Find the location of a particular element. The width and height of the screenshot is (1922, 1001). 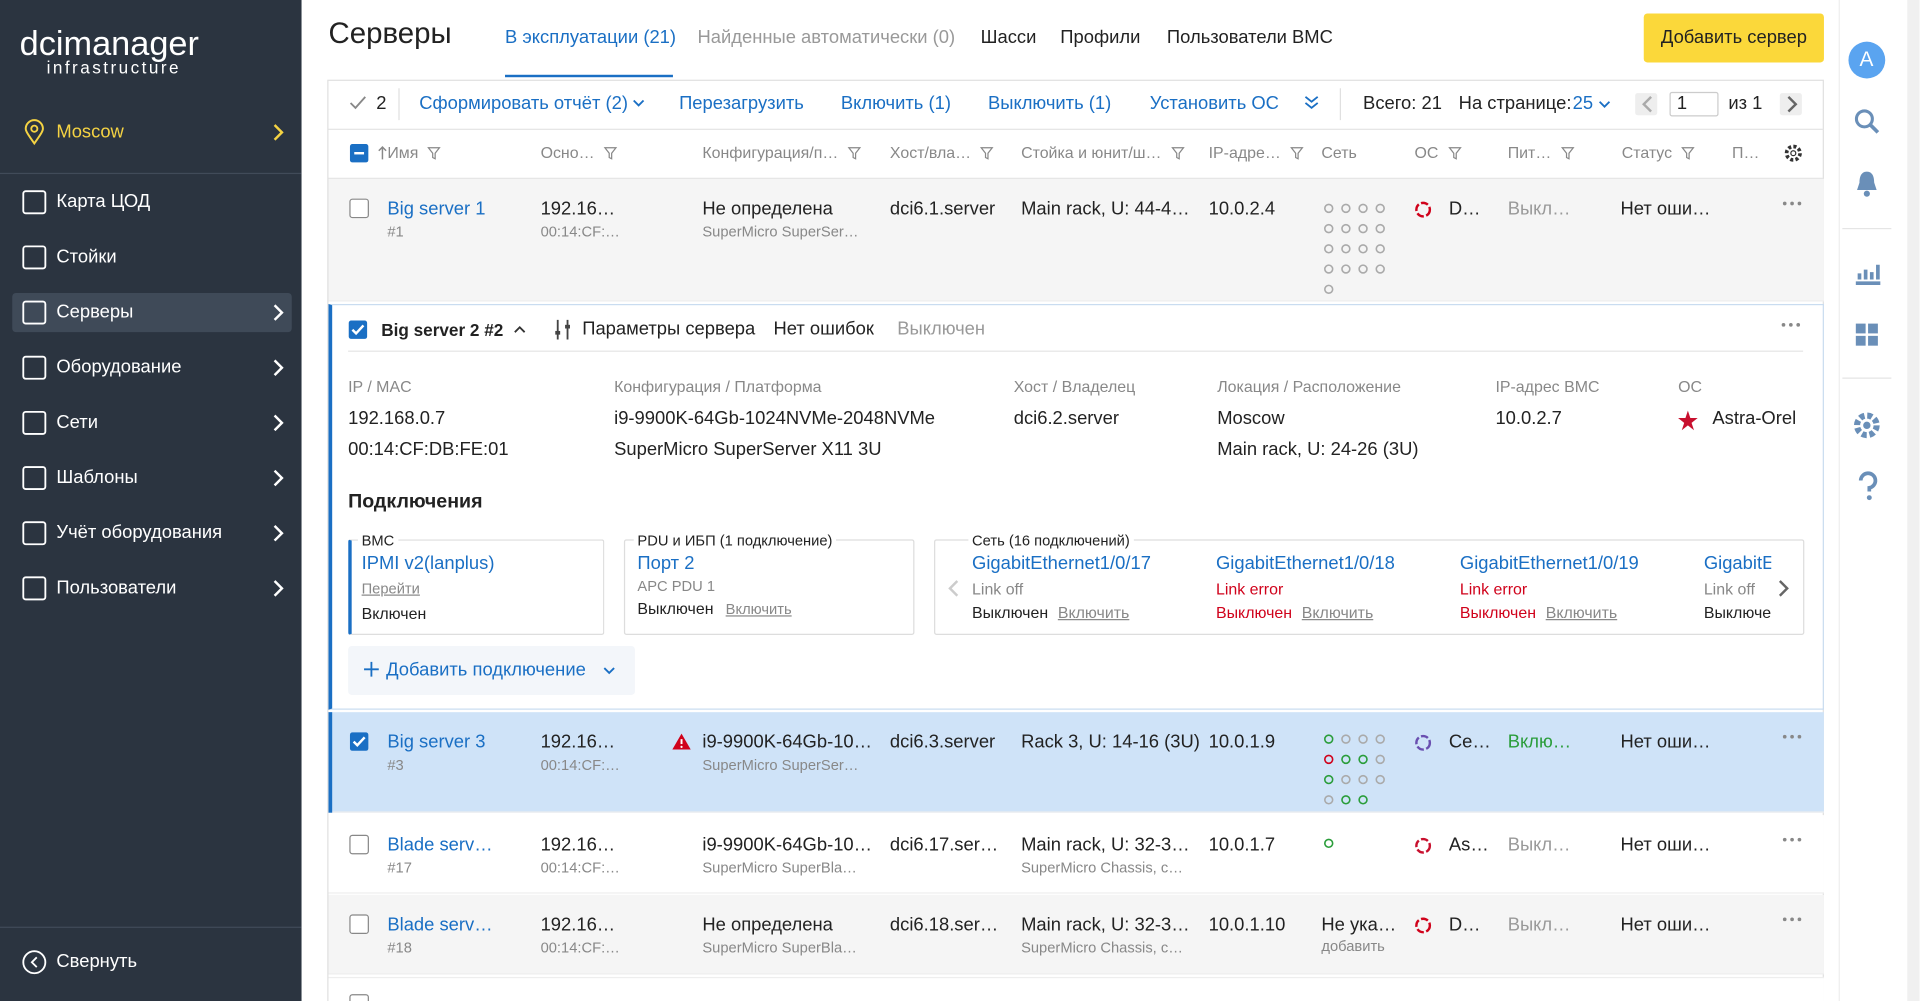

pdu-action: Включить is located at coordinates (758, 609).